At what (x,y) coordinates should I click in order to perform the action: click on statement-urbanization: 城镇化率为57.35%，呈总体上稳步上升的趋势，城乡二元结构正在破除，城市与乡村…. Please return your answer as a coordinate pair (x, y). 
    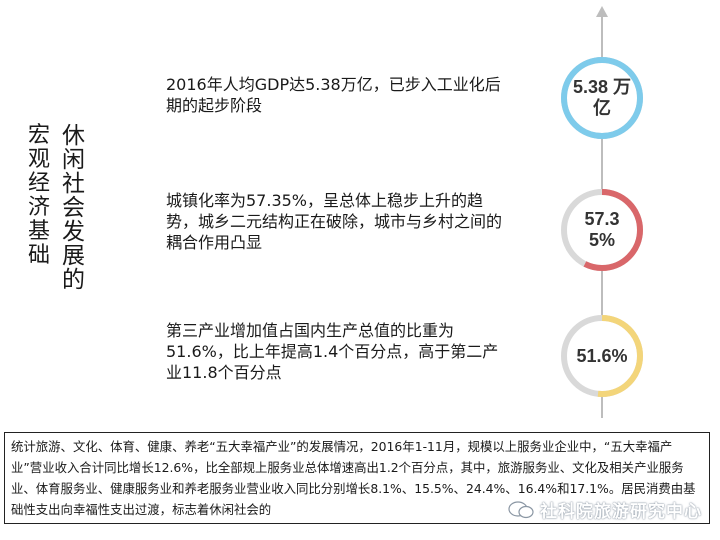
    Looking at the image, I should click on (334, 221).